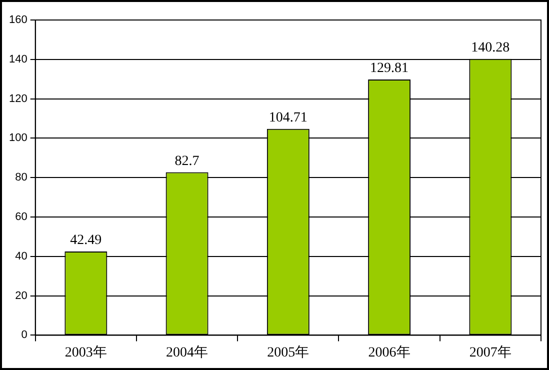 Image resolution: width=549 pixels, height=370 pixels. I want to click on y-tick-label: 40, so click(21, 256).